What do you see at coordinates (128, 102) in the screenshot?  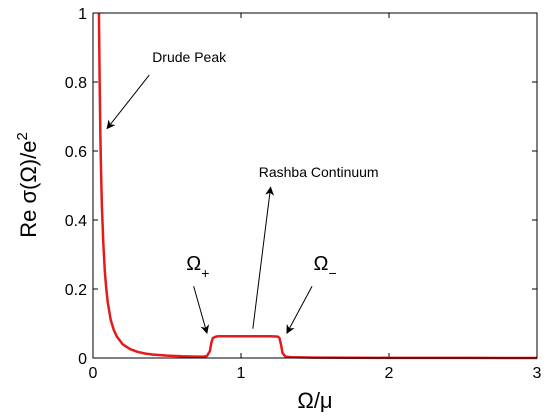 I see `annotation-arrow-drude` at bounding box center [128, 102].